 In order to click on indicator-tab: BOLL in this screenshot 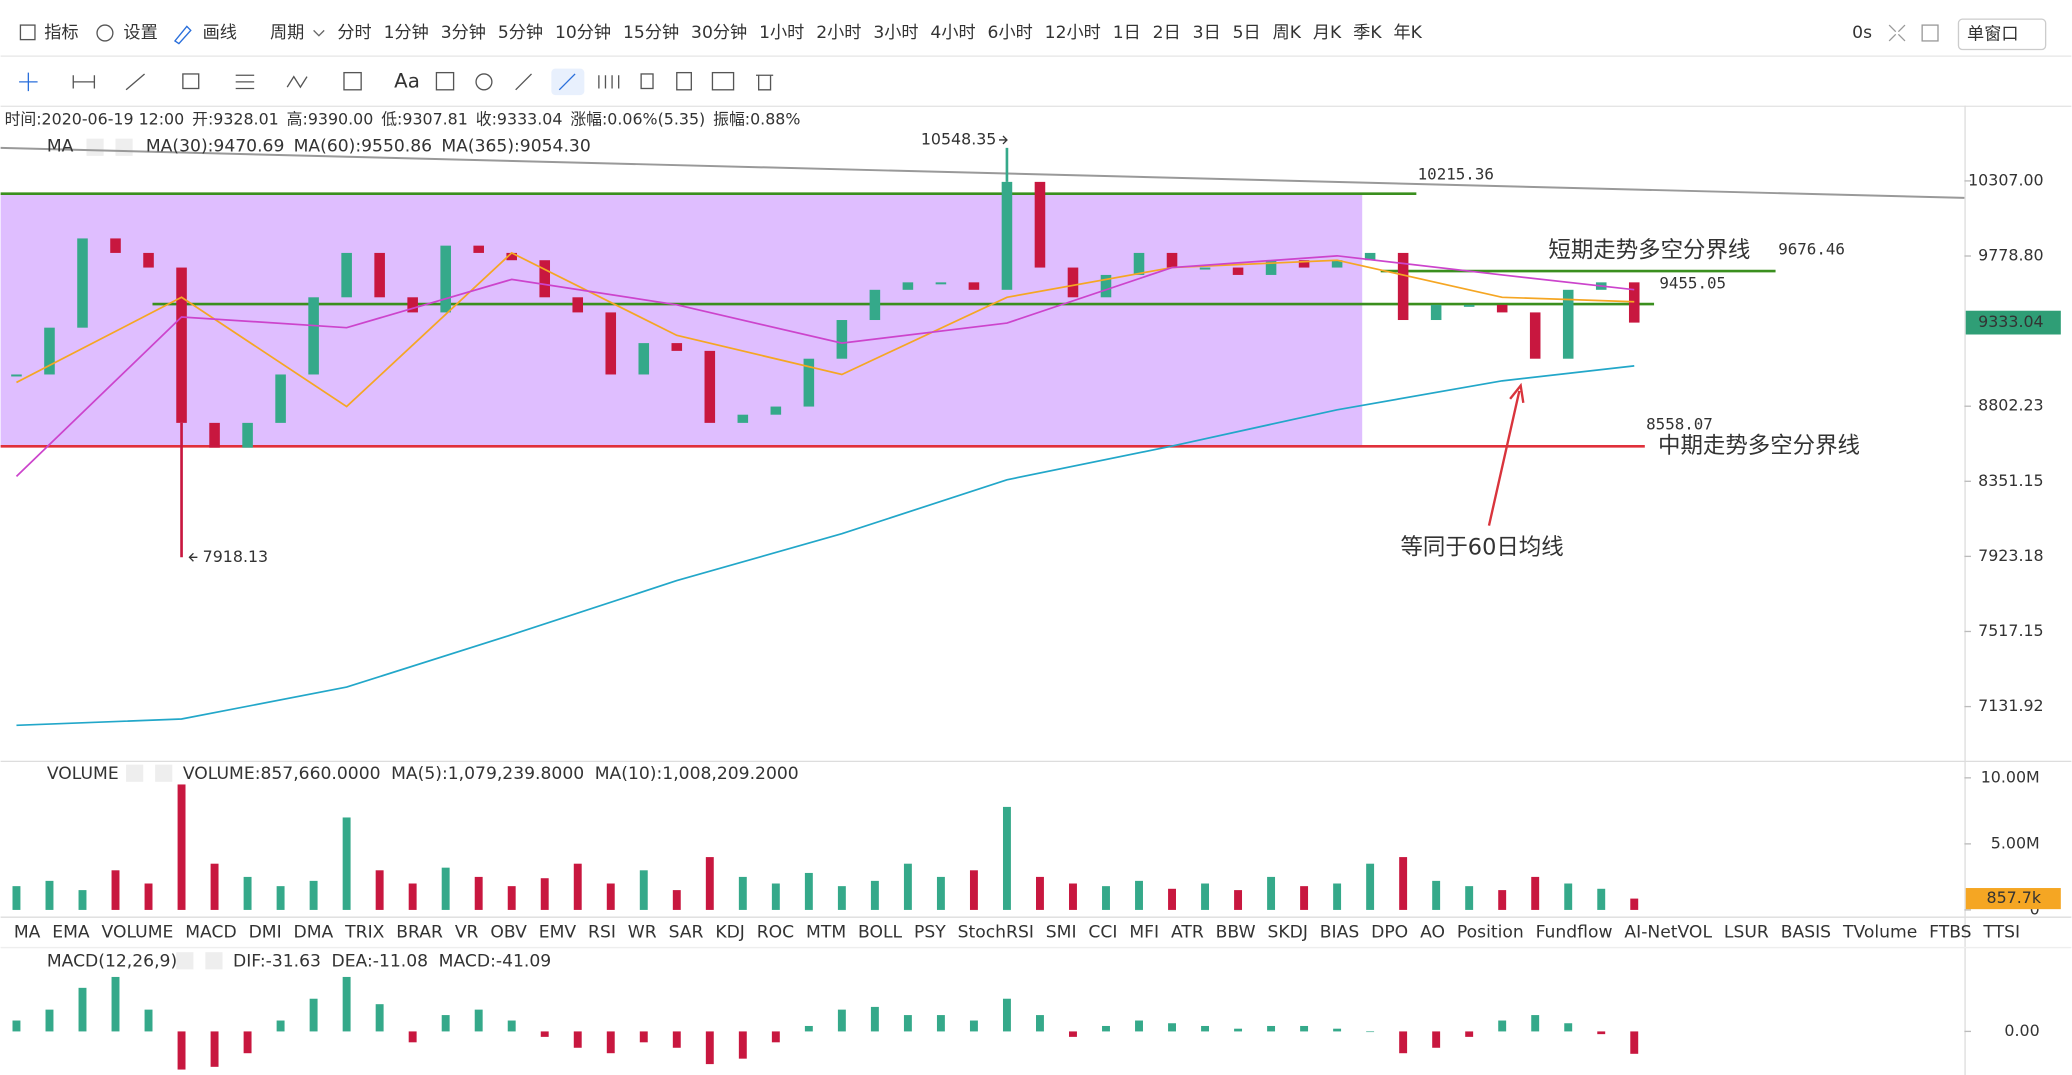, I will do `click(880, 932)`.